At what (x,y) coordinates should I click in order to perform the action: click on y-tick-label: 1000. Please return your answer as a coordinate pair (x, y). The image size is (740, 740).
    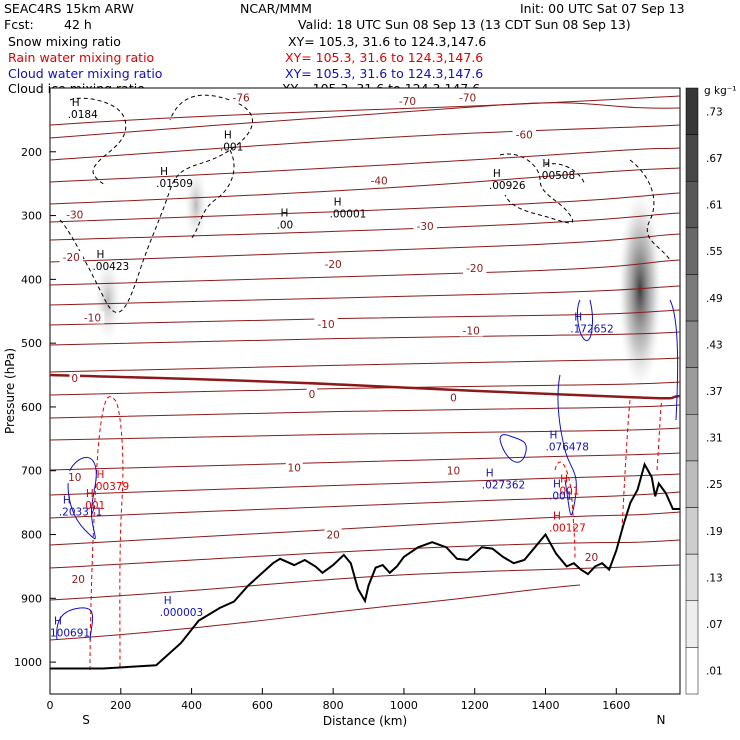
    Looking at the image, I should click on (28, 662).